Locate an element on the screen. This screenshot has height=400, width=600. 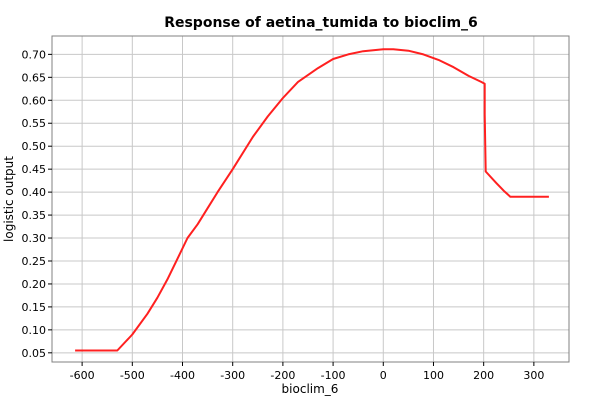
x-axis: -600 -500 -400 -300 -200 -100 0 100 200 300 is located at coordinates (307, 372).